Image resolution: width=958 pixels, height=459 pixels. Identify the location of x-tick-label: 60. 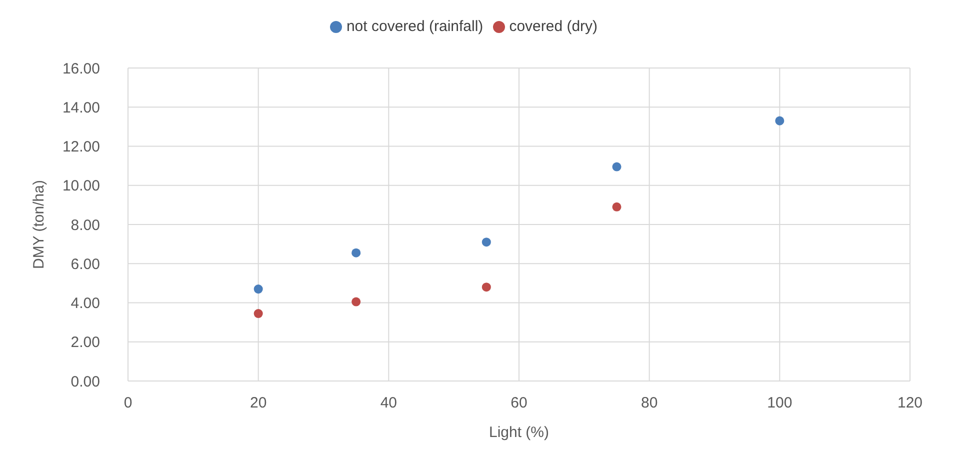
(519, 403).